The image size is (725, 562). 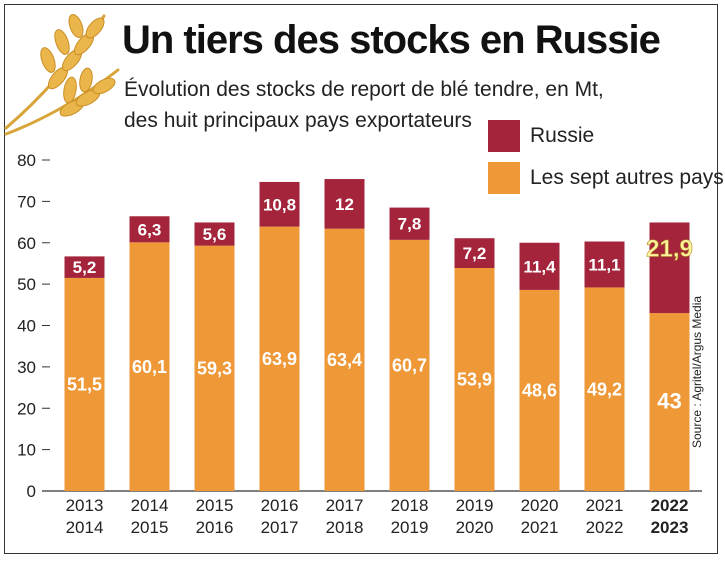 I want to click on x-tick-label: 2023, so click(x=670, y=527).